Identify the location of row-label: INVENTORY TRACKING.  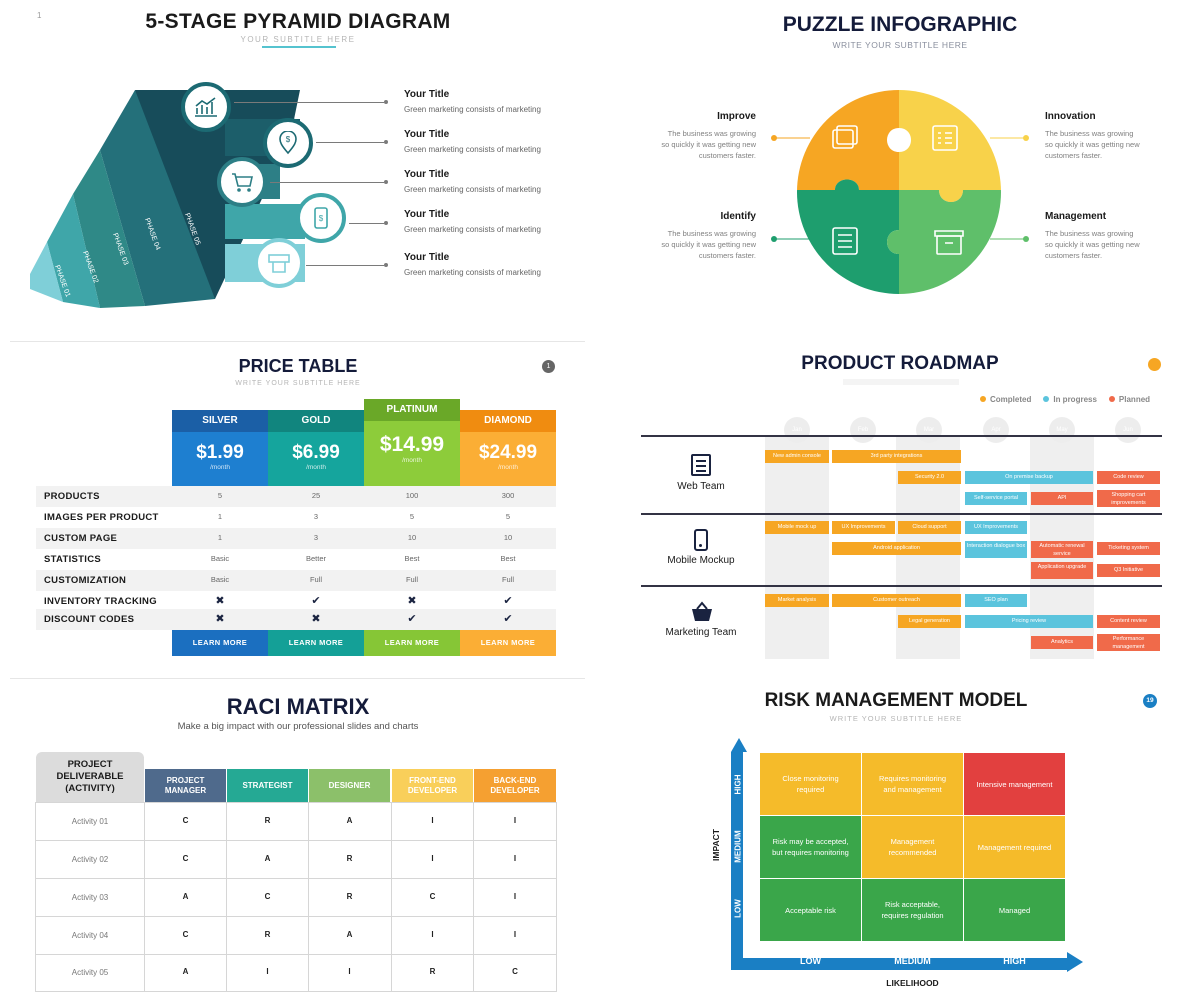
(100, 601).